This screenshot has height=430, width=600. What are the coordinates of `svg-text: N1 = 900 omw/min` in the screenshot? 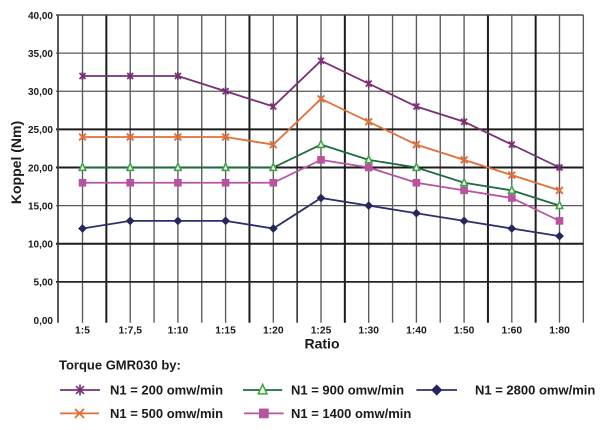 It's located at (347, 390).